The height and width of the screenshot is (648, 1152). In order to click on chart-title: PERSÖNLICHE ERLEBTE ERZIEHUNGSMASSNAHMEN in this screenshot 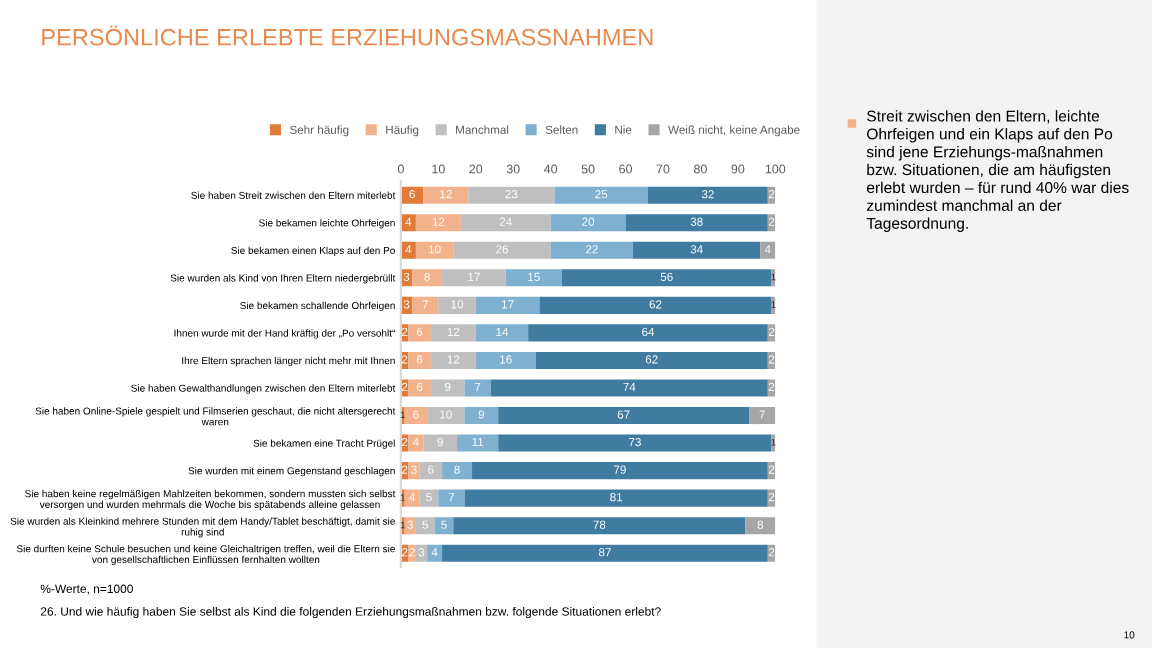, I will do `click(347, 35)`.